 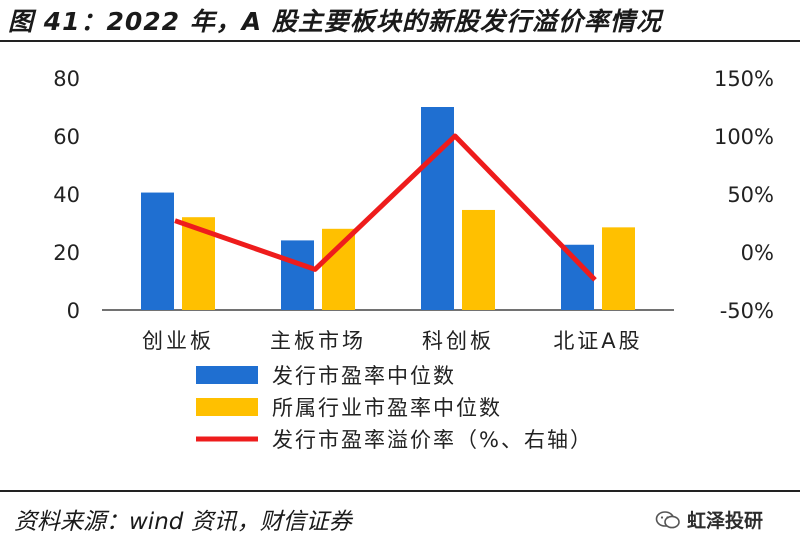 I want to click on x-tick-label: 主板市场, so click(x=318, y=341).